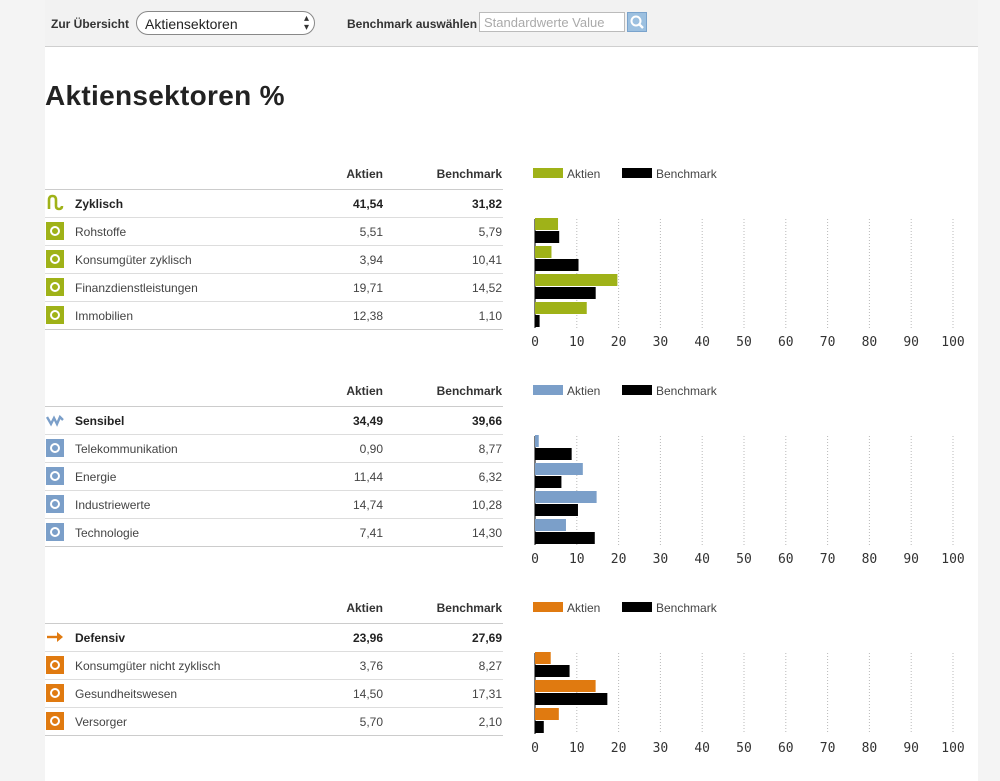 This screenshot has width=1000, height=781. I want to click on sensibel-icon, so click(54, 420).